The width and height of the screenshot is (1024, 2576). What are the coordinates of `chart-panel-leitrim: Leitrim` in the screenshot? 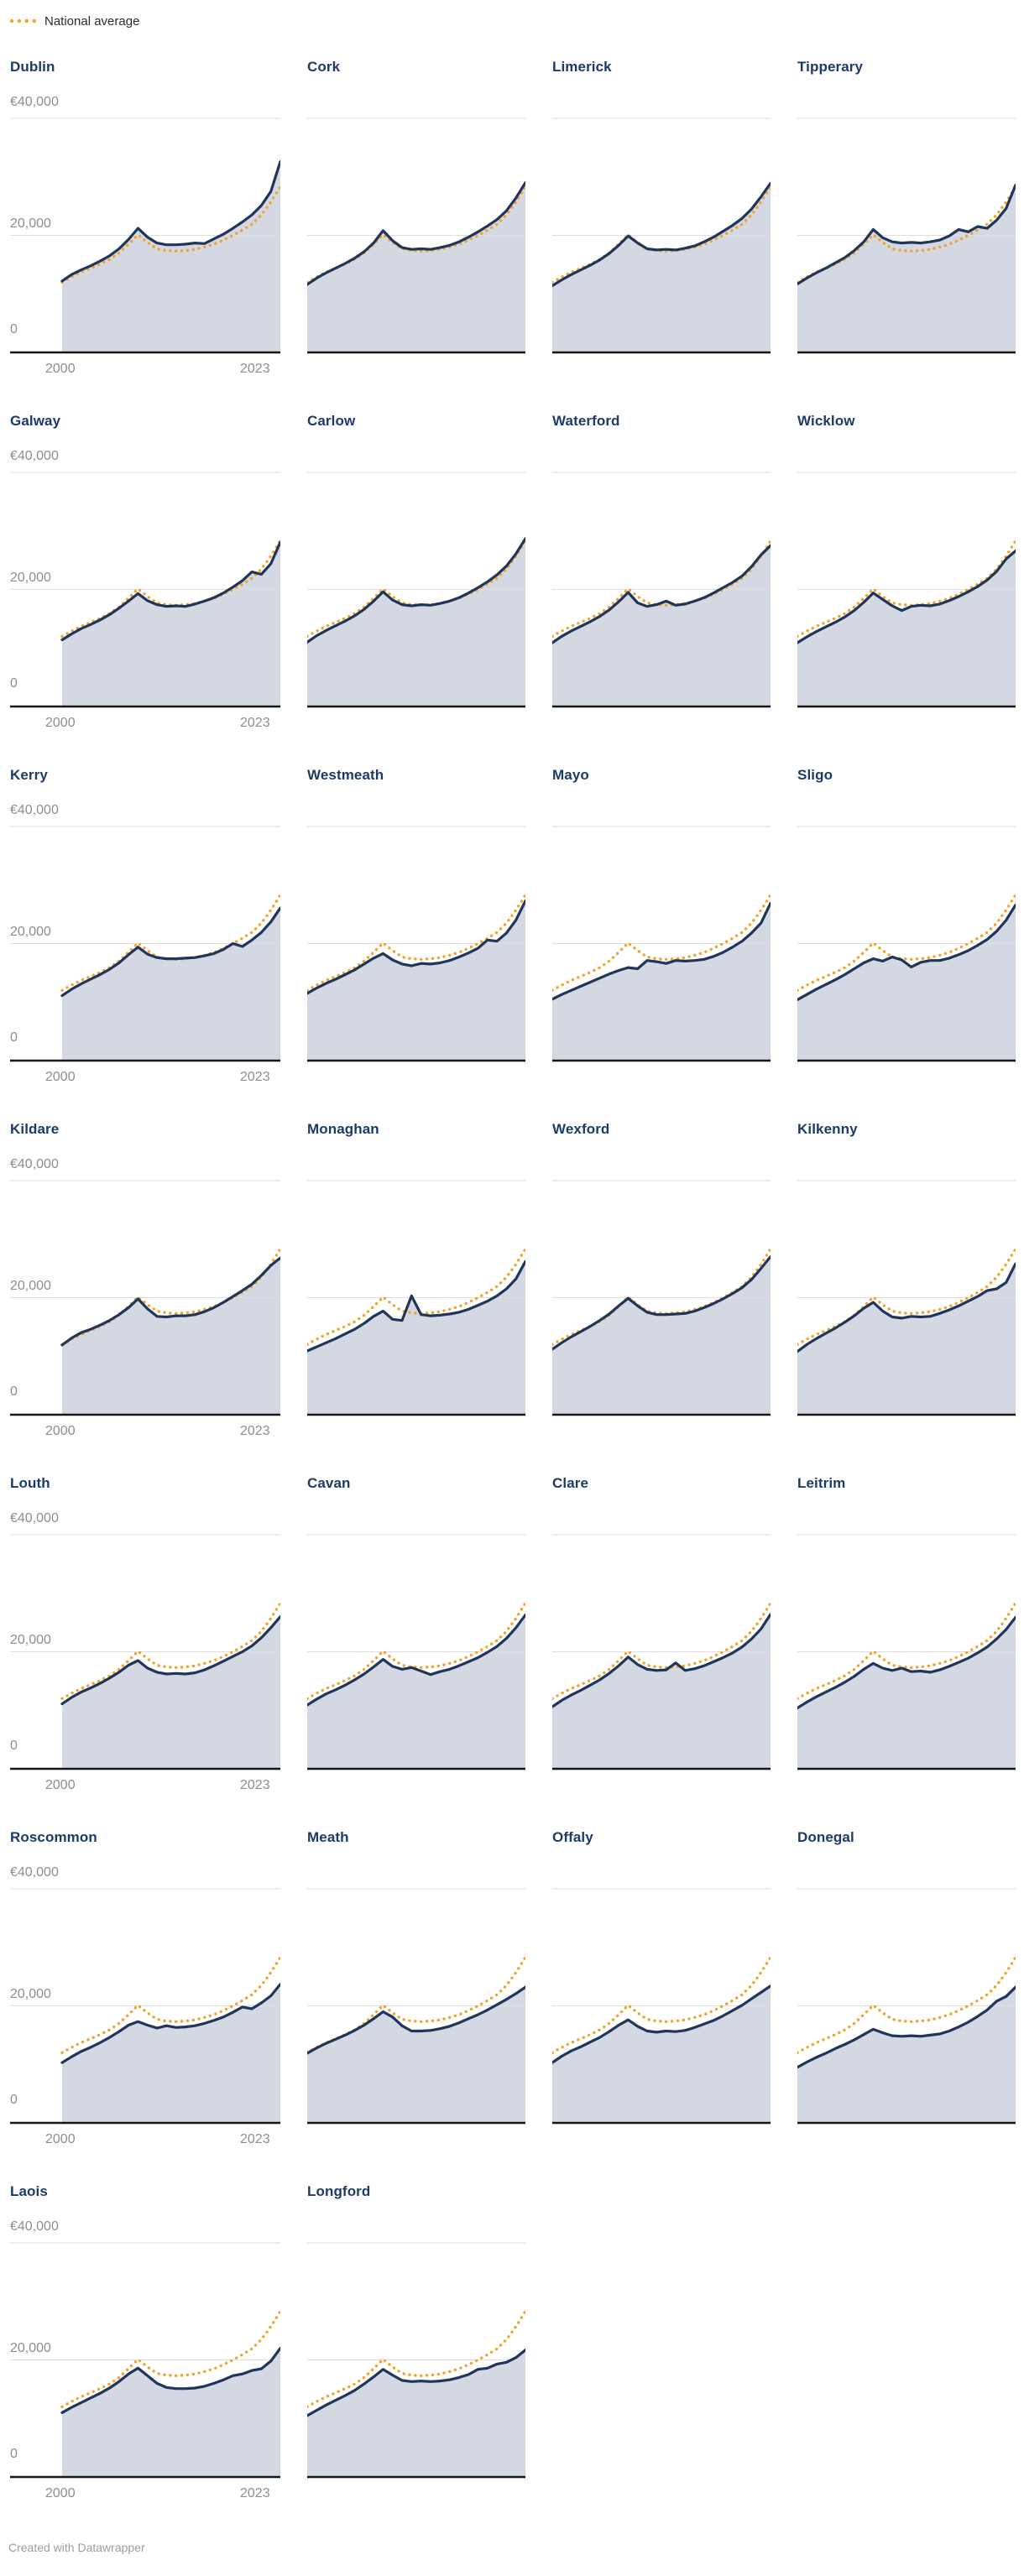 It's located at (906, 1643).